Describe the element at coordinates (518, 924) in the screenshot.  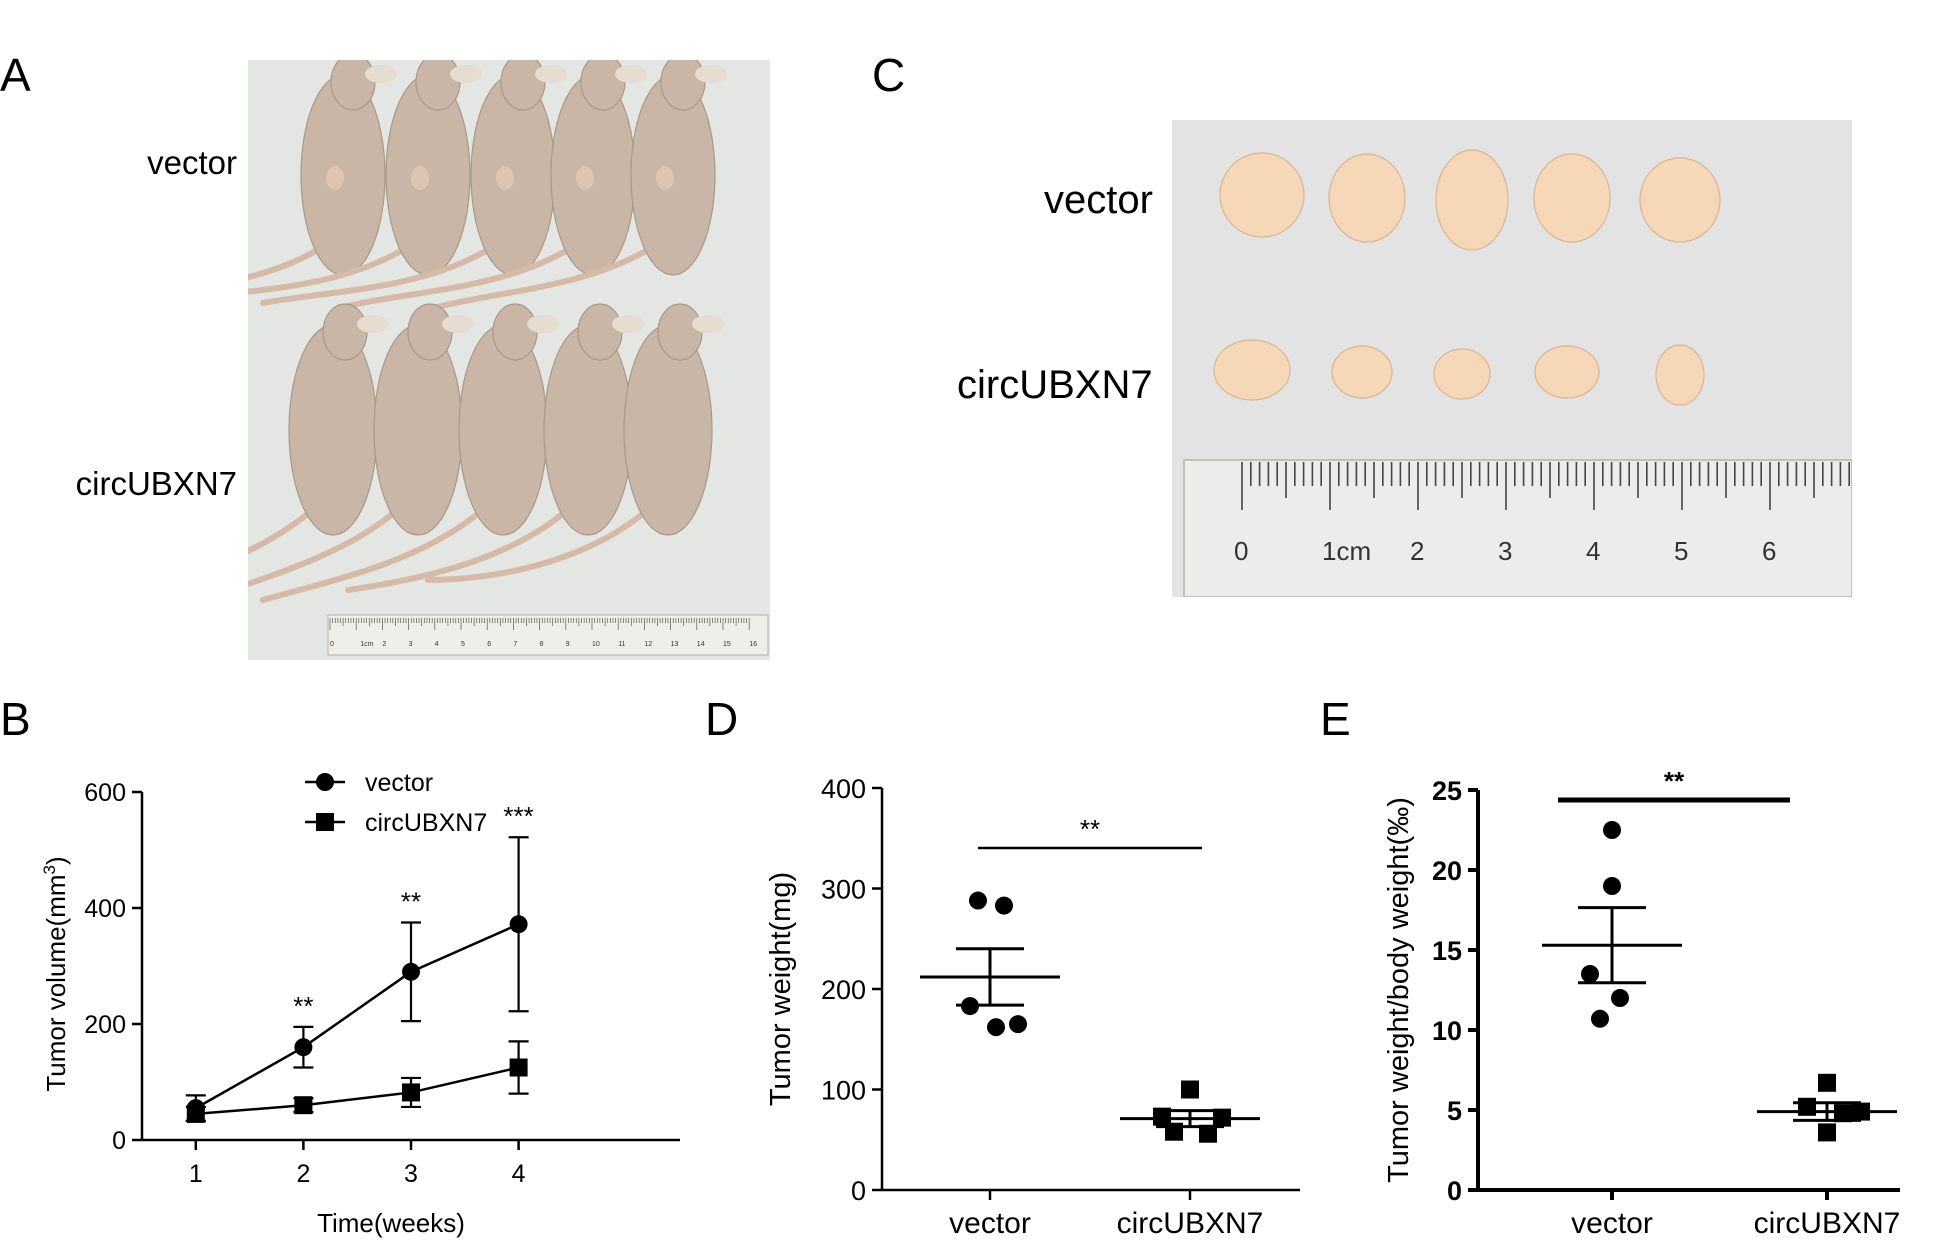
I see `chart-b-point-vector` at that location.